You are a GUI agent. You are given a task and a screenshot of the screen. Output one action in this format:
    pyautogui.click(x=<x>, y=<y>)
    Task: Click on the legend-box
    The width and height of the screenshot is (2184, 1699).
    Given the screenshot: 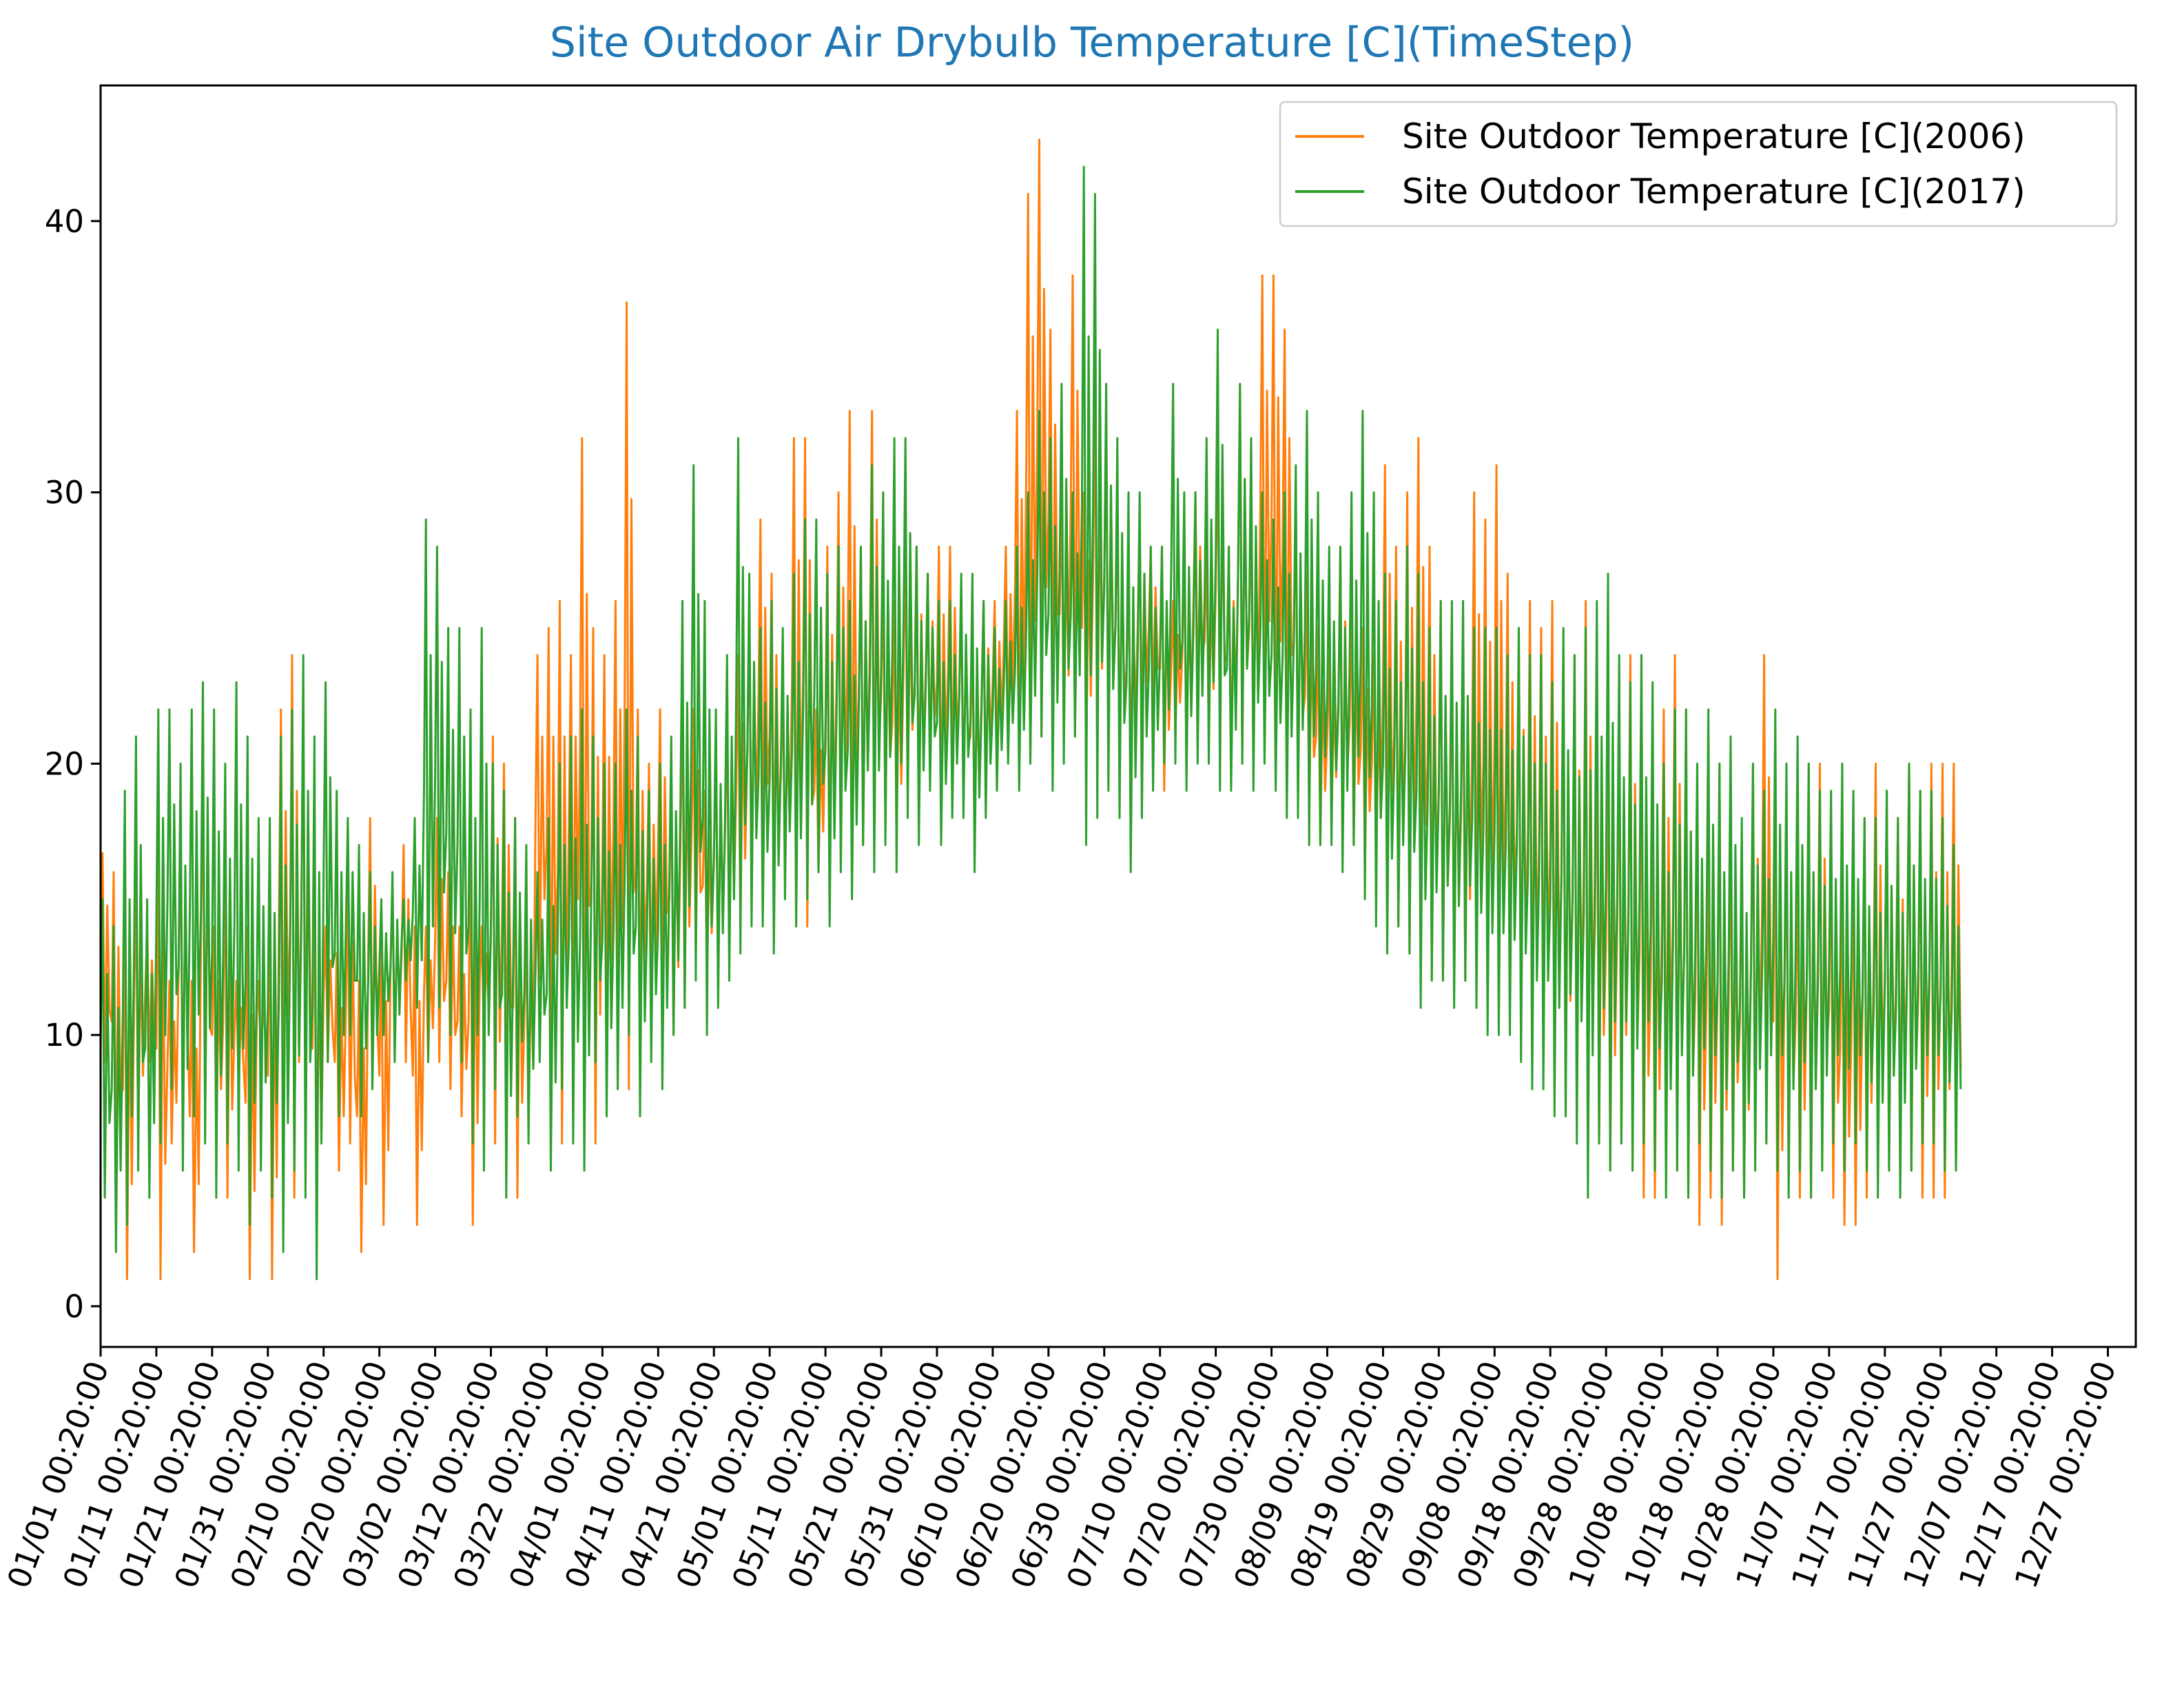 What is the action you would take?
    pyautogui.click(x=1698, y=164)
    